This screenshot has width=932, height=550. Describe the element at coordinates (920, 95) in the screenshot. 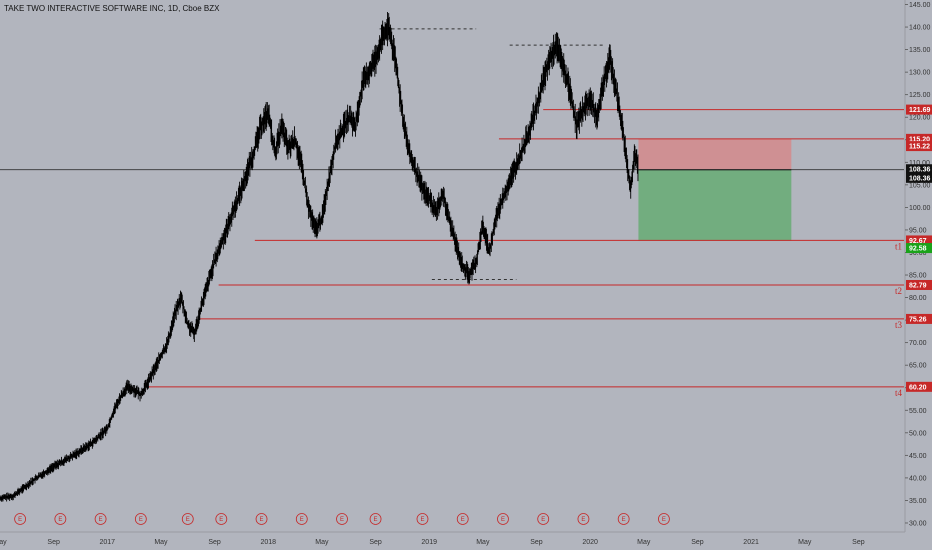

I see `price-tick-label: 125.00` at that location.